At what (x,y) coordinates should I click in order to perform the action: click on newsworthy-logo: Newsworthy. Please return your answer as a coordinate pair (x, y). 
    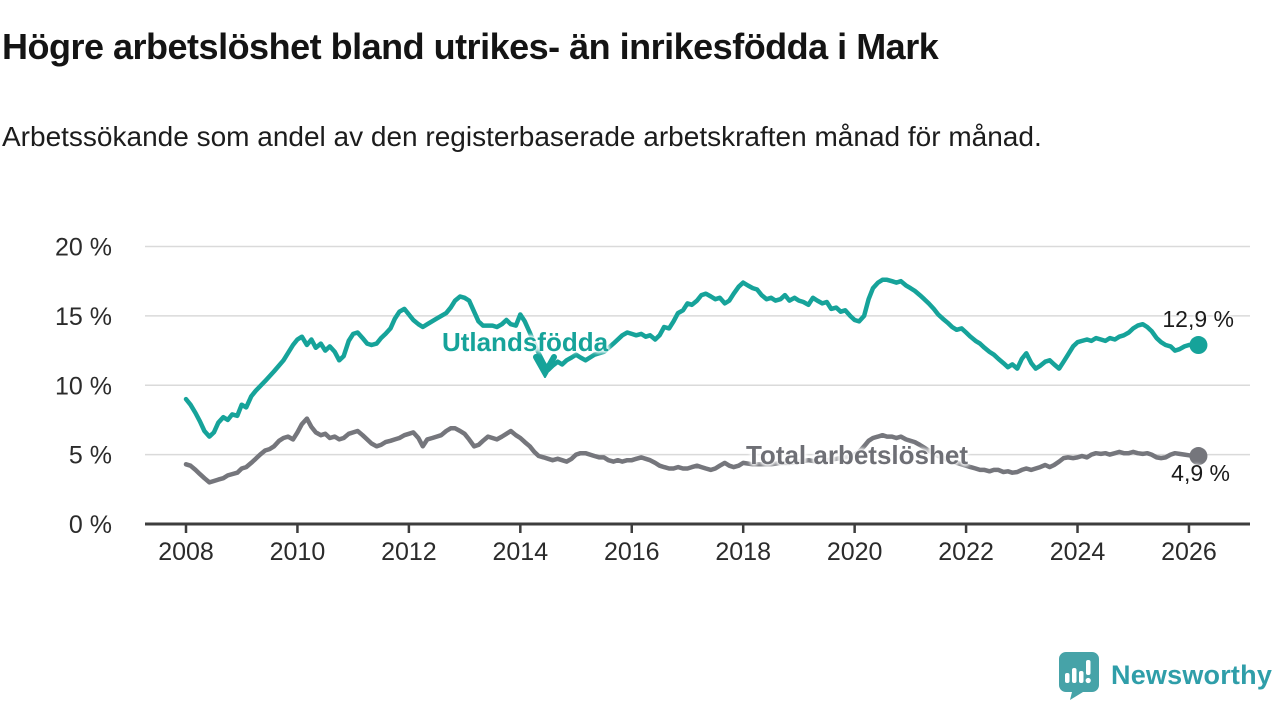
    Looking at the image, I should click on (1164, 675).